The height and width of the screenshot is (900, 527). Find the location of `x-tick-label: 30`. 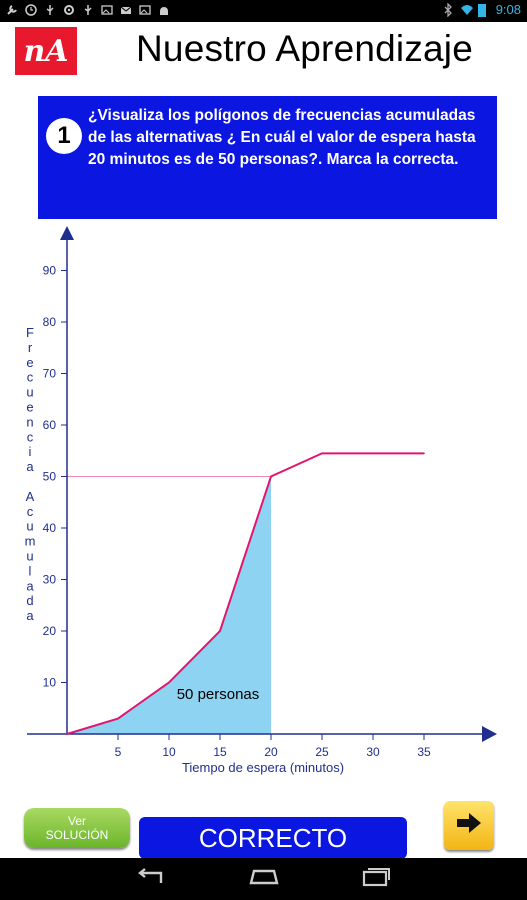

x-tick-label: 30 is located at coordinates (373, 752).